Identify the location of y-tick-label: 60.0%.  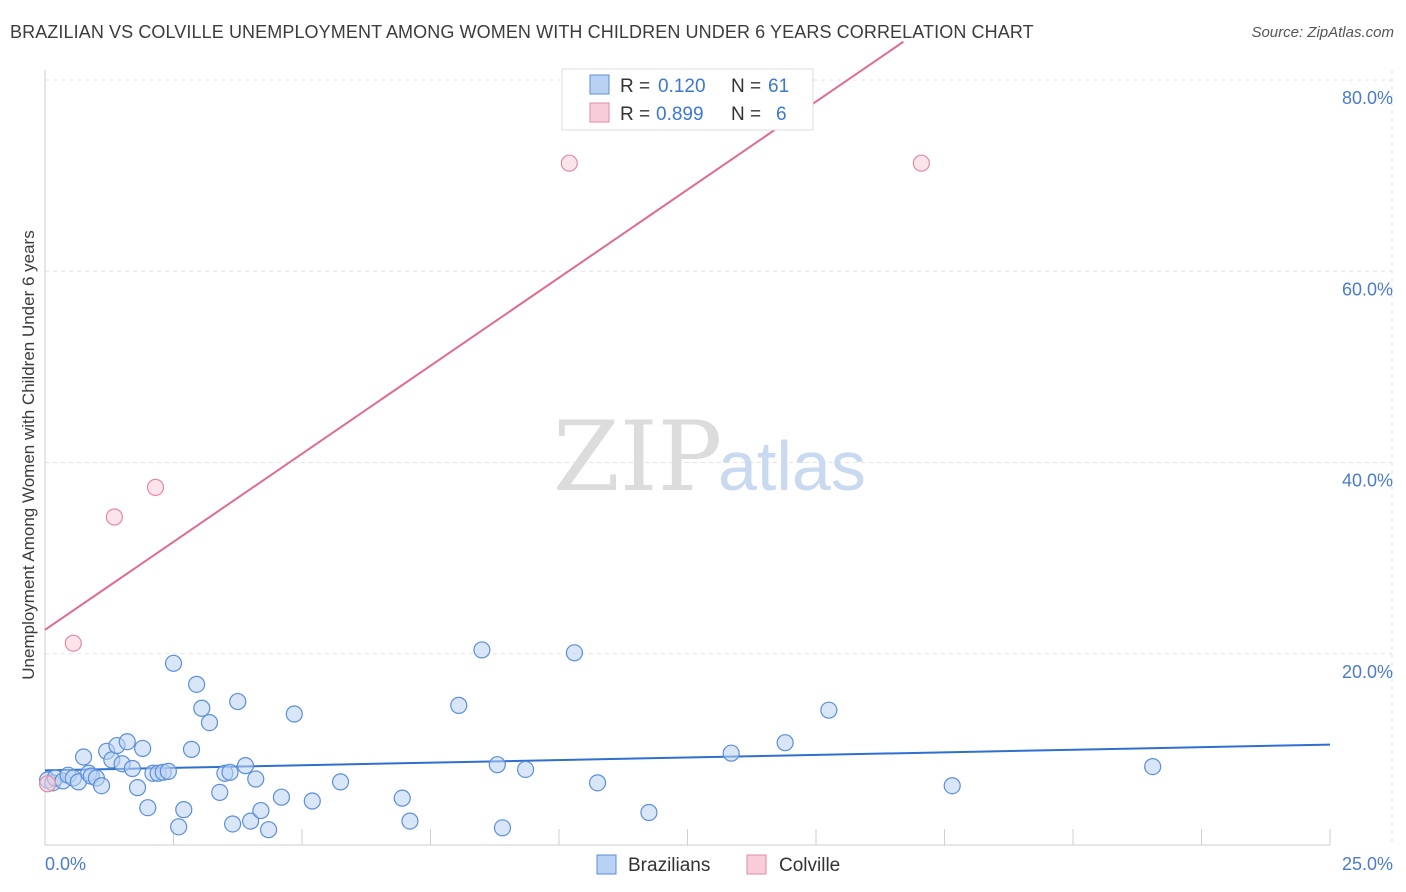
(1367, 289).